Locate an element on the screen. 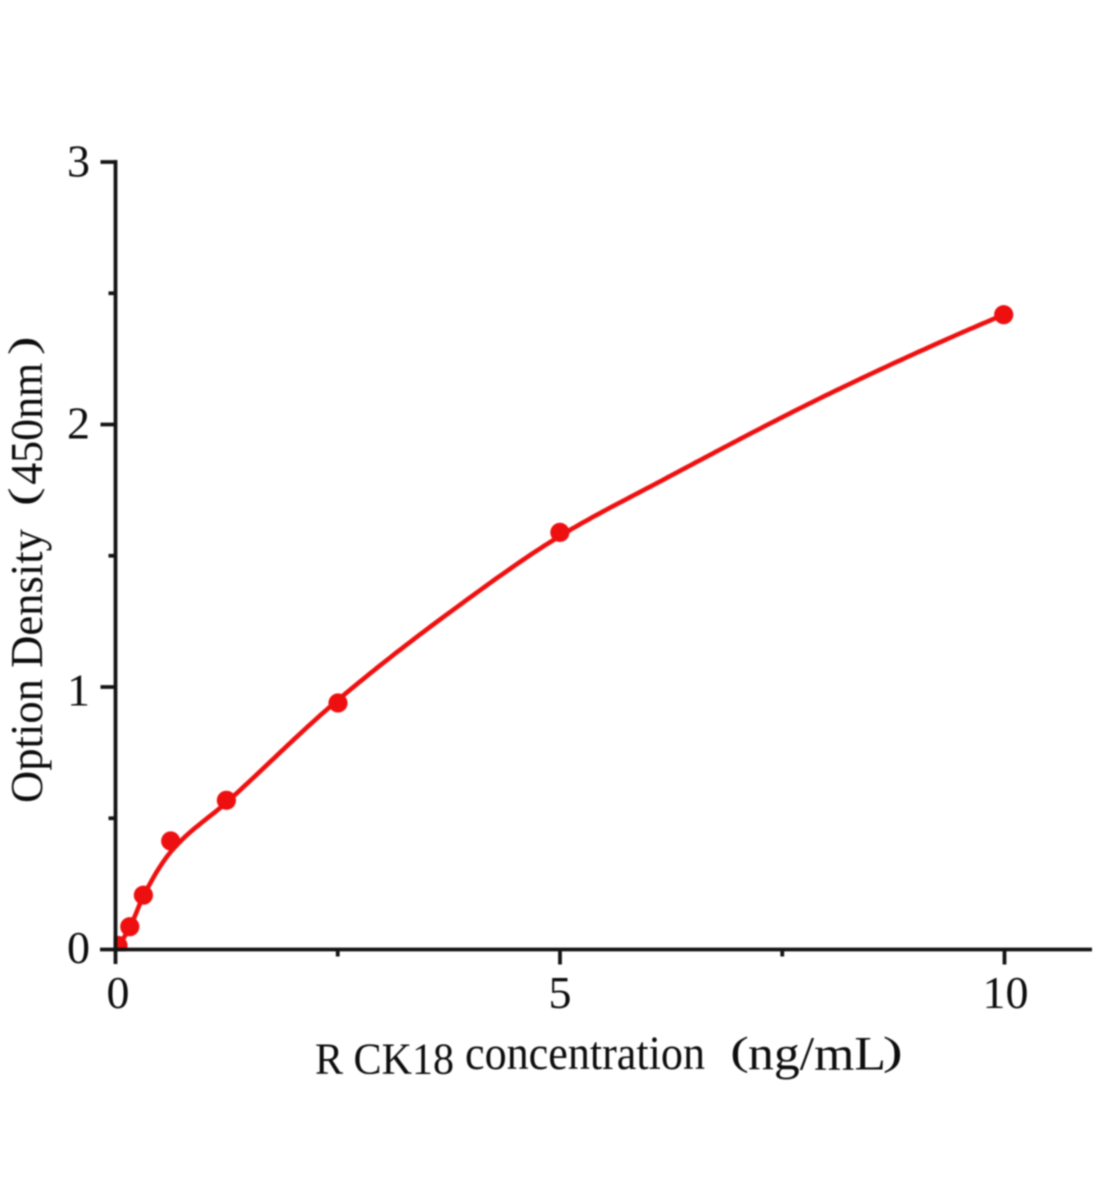 The height and width of the screenshot is (1200, 1104). svg-text: 10 is located at coordinates (1006, 992).